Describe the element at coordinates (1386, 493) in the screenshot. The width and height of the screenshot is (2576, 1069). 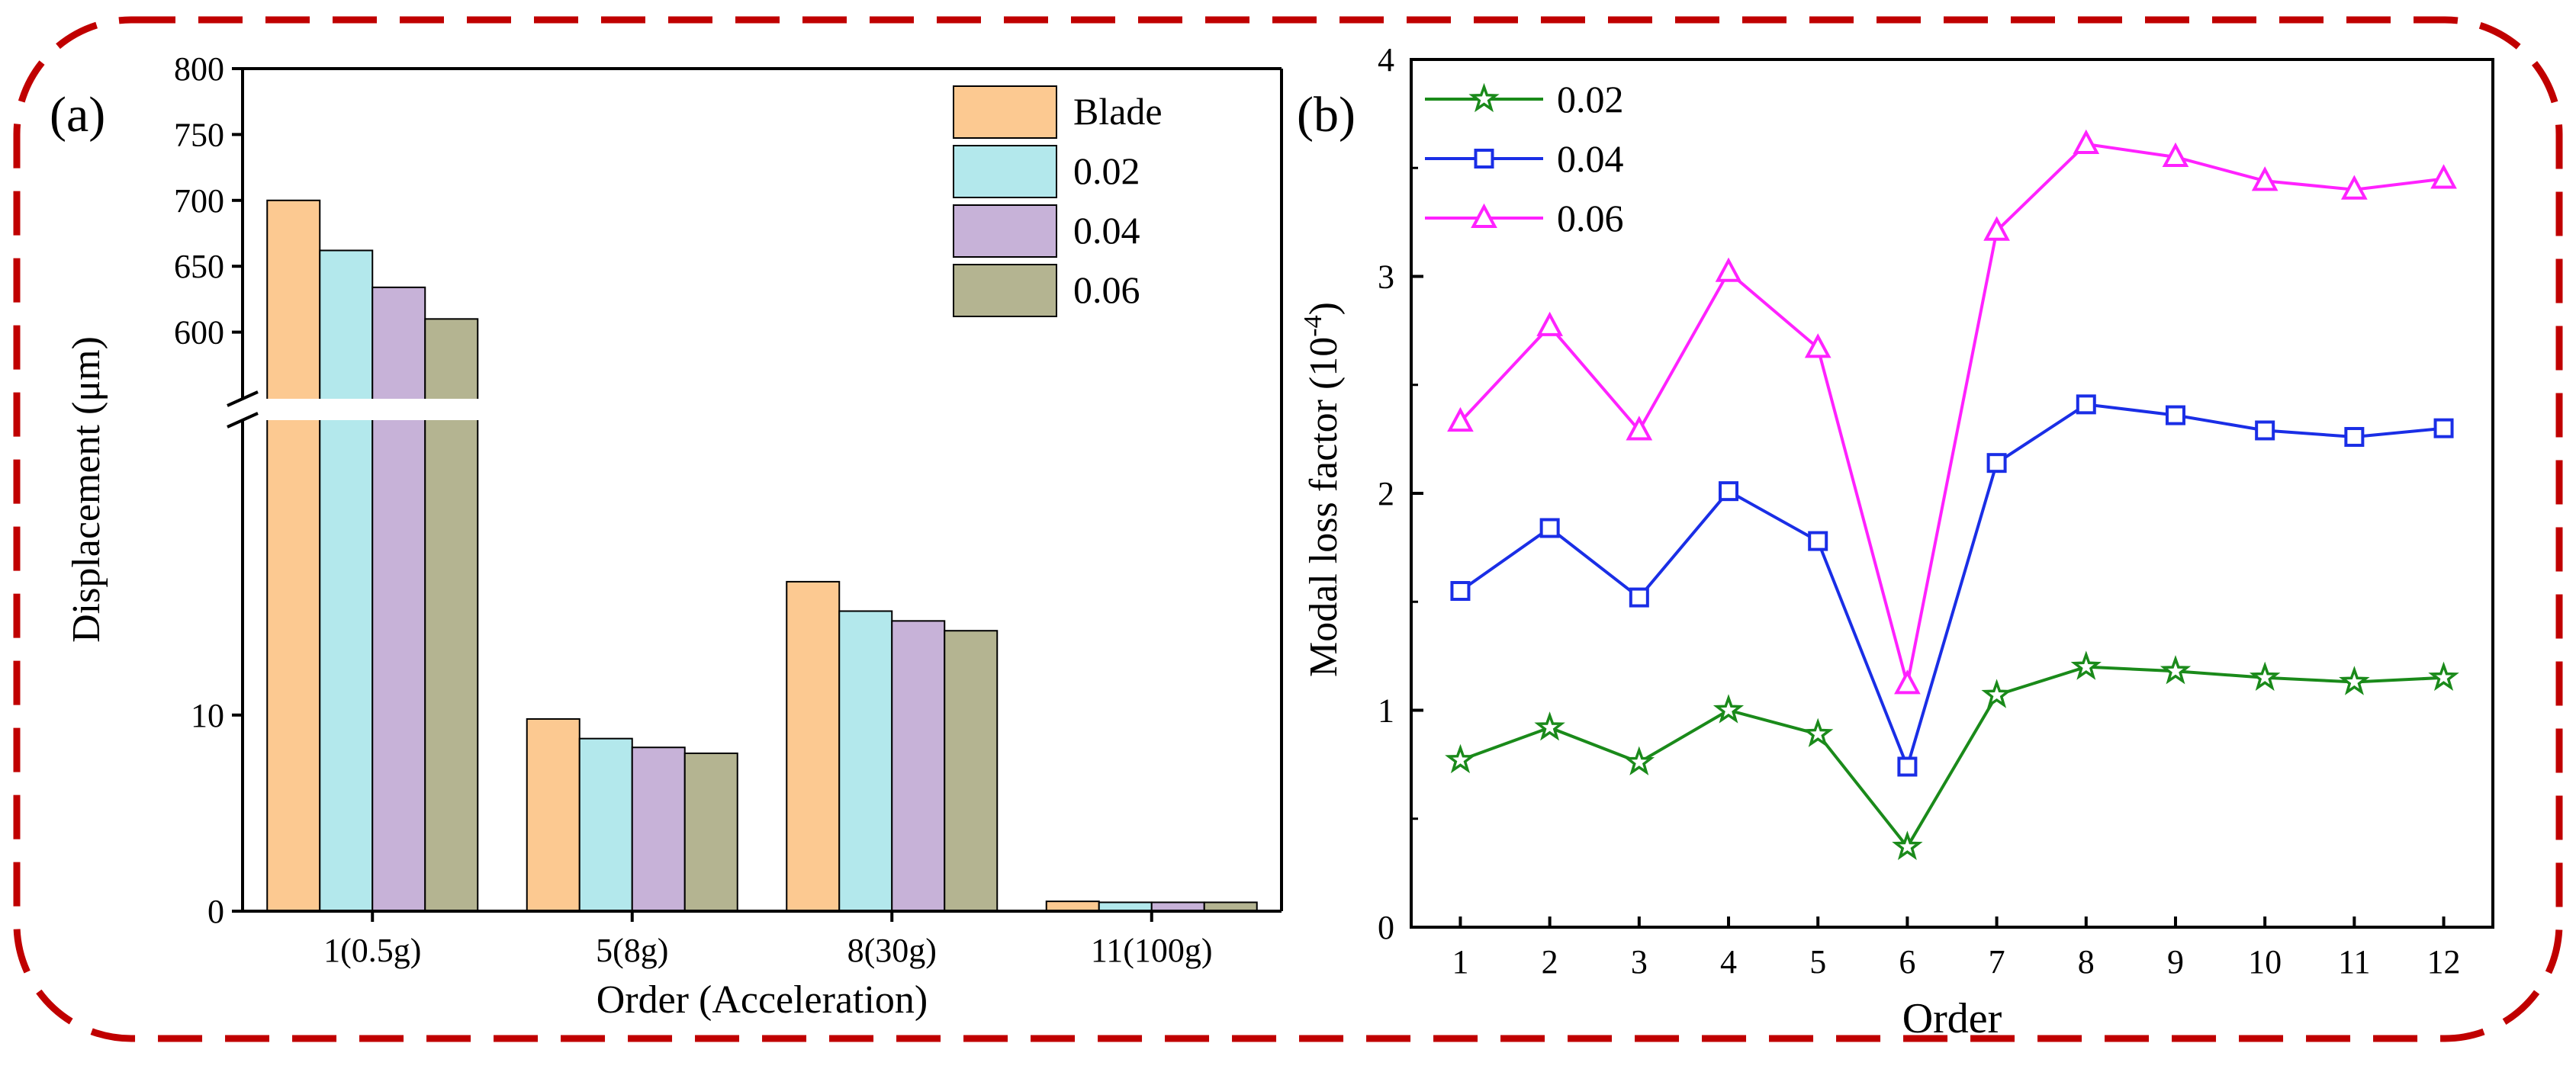
I see `line-y-tick-label: 2` at that location.